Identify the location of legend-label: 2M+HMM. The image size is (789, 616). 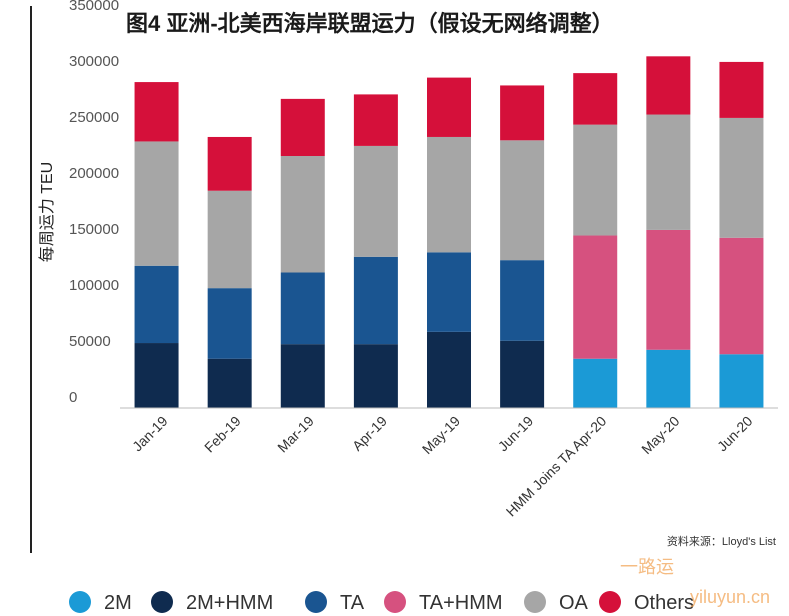
(229, 603).